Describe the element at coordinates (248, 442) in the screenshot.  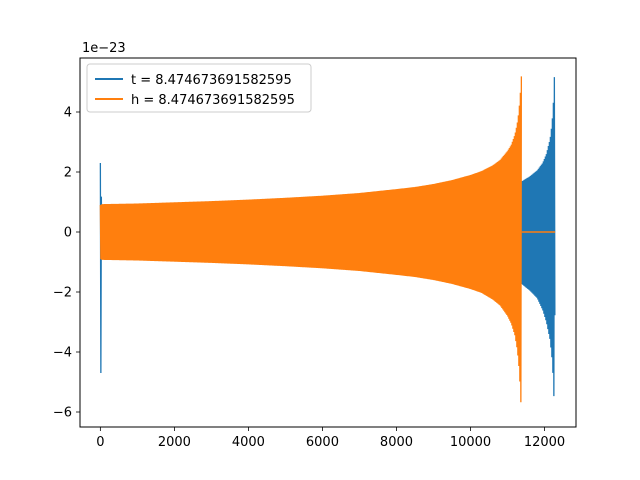
I see `x-tick-label: 4000` at that location.